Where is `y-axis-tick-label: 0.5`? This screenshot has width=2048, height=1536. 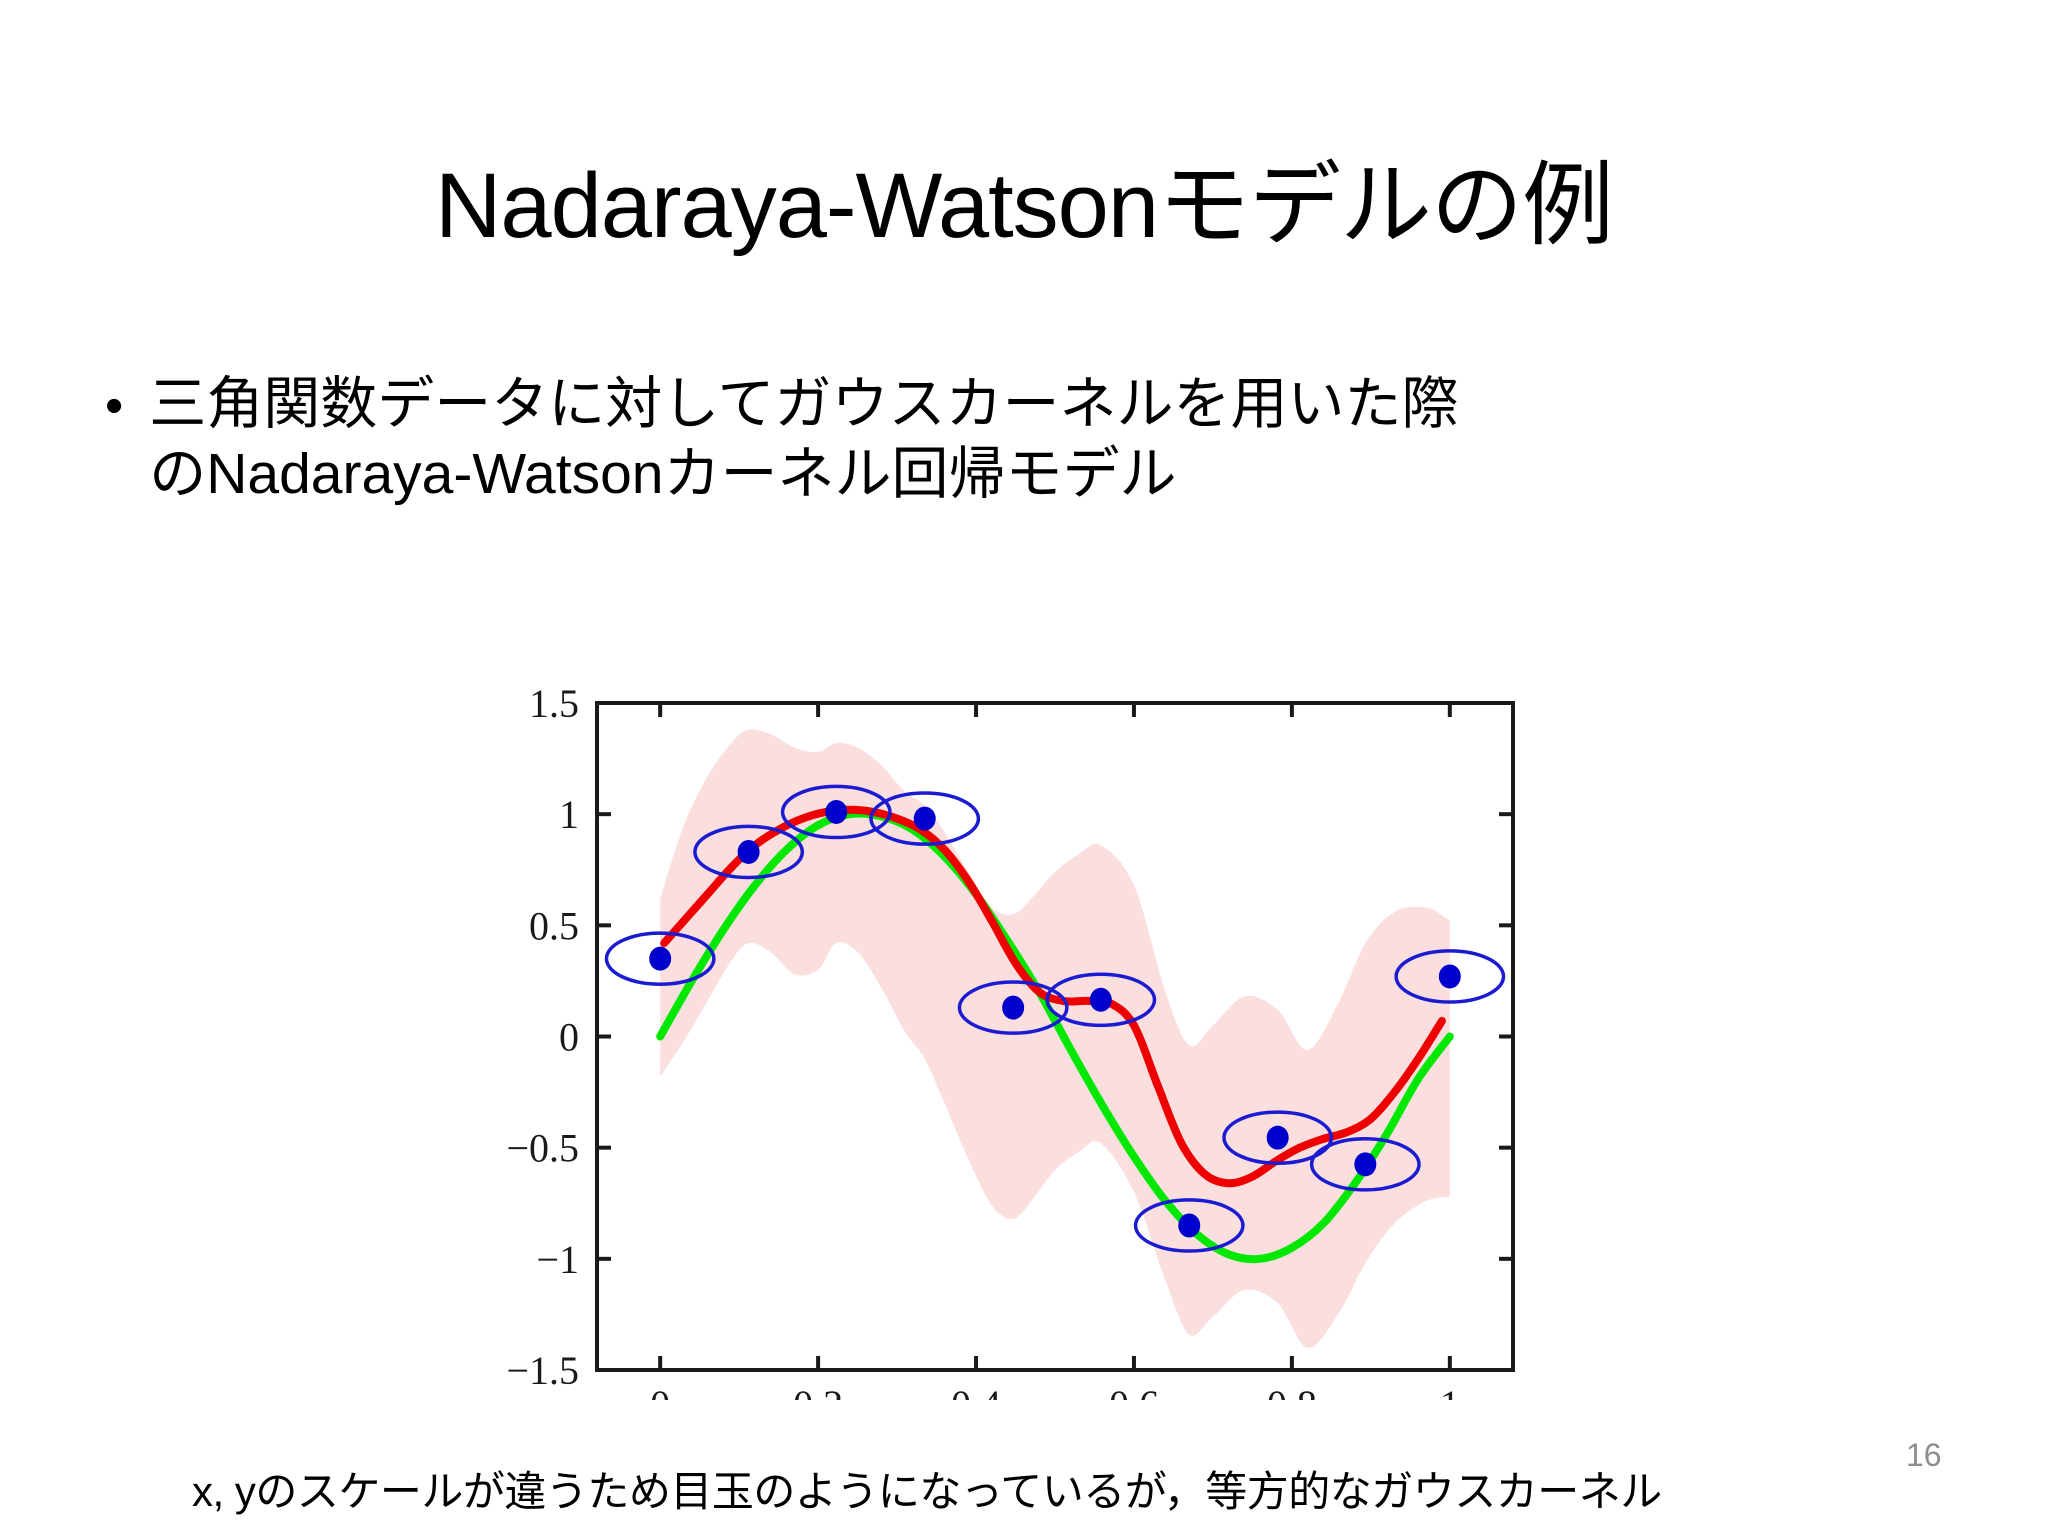 y-axis-tick-label: 0.5 is located at coordinates (554, 925).